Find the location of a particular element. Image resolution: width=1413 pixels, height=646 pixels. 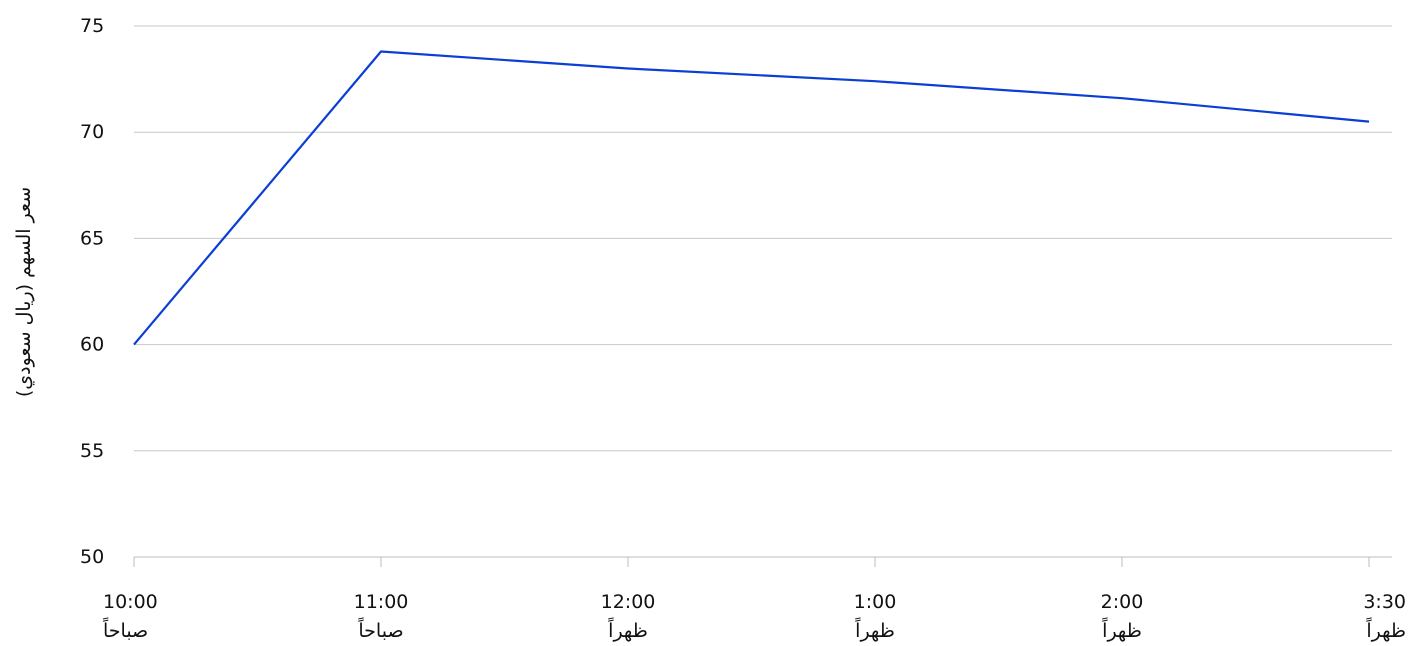

y-tick-label: 60 is located at coordinates (92, 345).